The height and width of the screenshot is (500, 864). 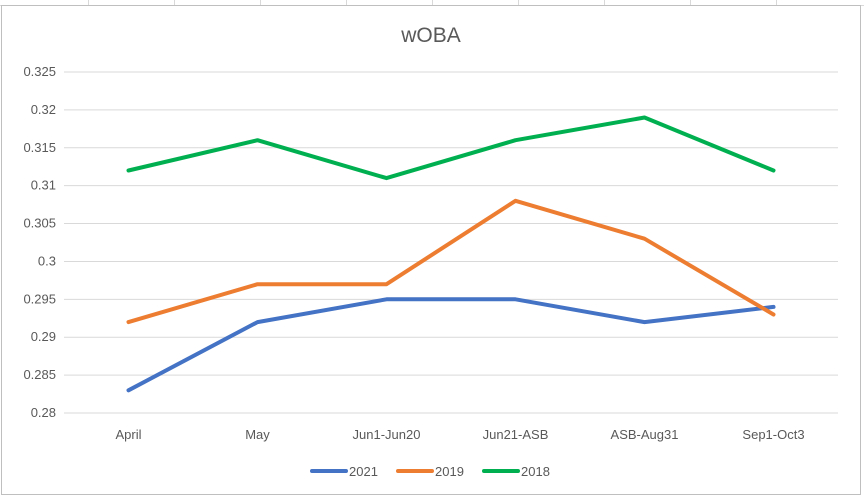 What do you see at coordinates (43, 185) in the screenshot?
I see `y-tick-label: 0.31` at bounding box center [43, 185].